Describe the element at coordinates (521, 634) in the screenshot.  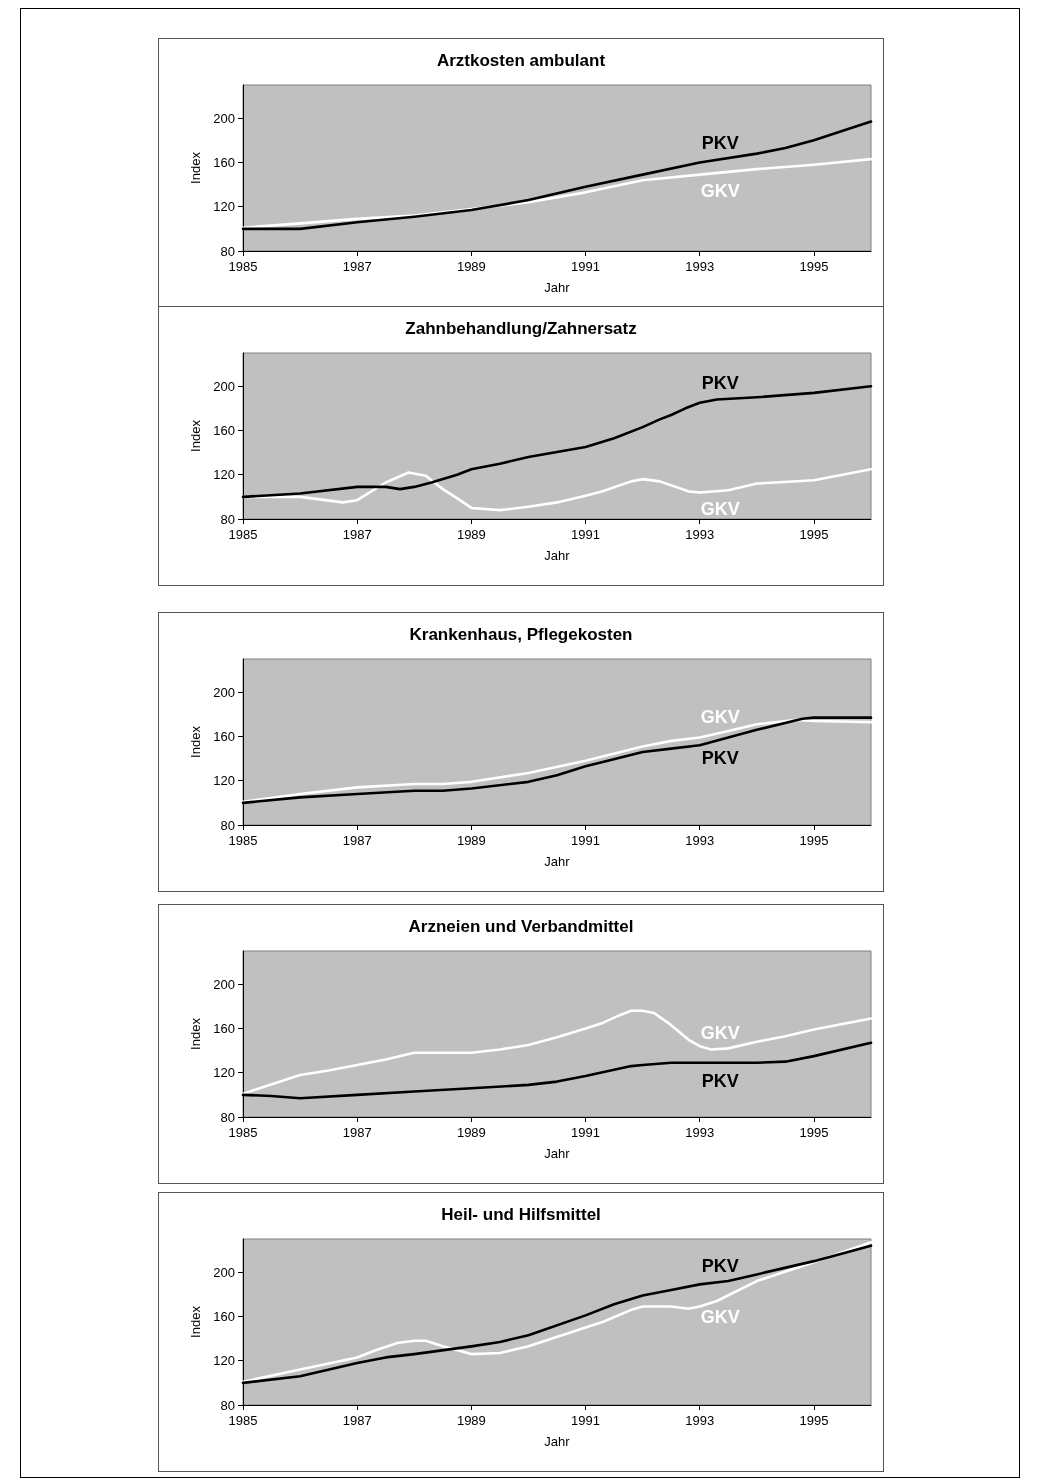
I see `chart-title: Krankenhaus, Pflegekosten` at that location.